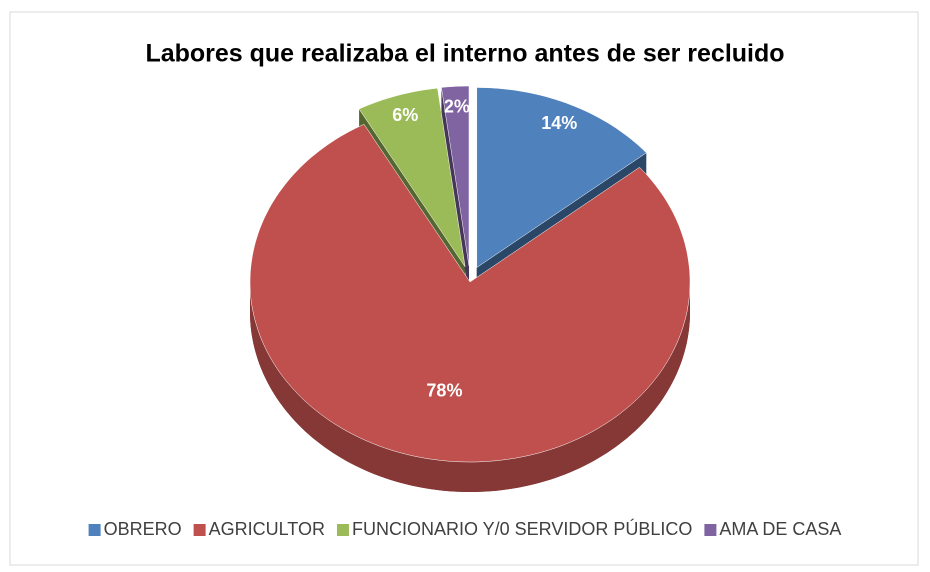 Image resolution: width=930 pixels, height=572 pixels. I want to click on data-label: 6%, so click(405, 115).